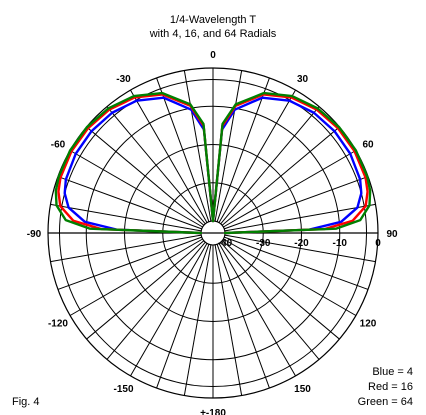 The height and width of the screenshot is (415, 426). What do you see at coordinates (392, 372) in the screenshot?
I see `legend-blue: Blue = 4` at bounding box center [392, 372].